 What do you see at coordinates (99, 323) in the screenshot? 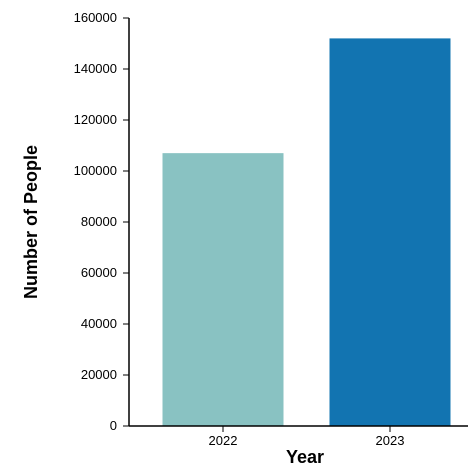
I see `y-tick-label: 40000` at bounding box center [99, 323].